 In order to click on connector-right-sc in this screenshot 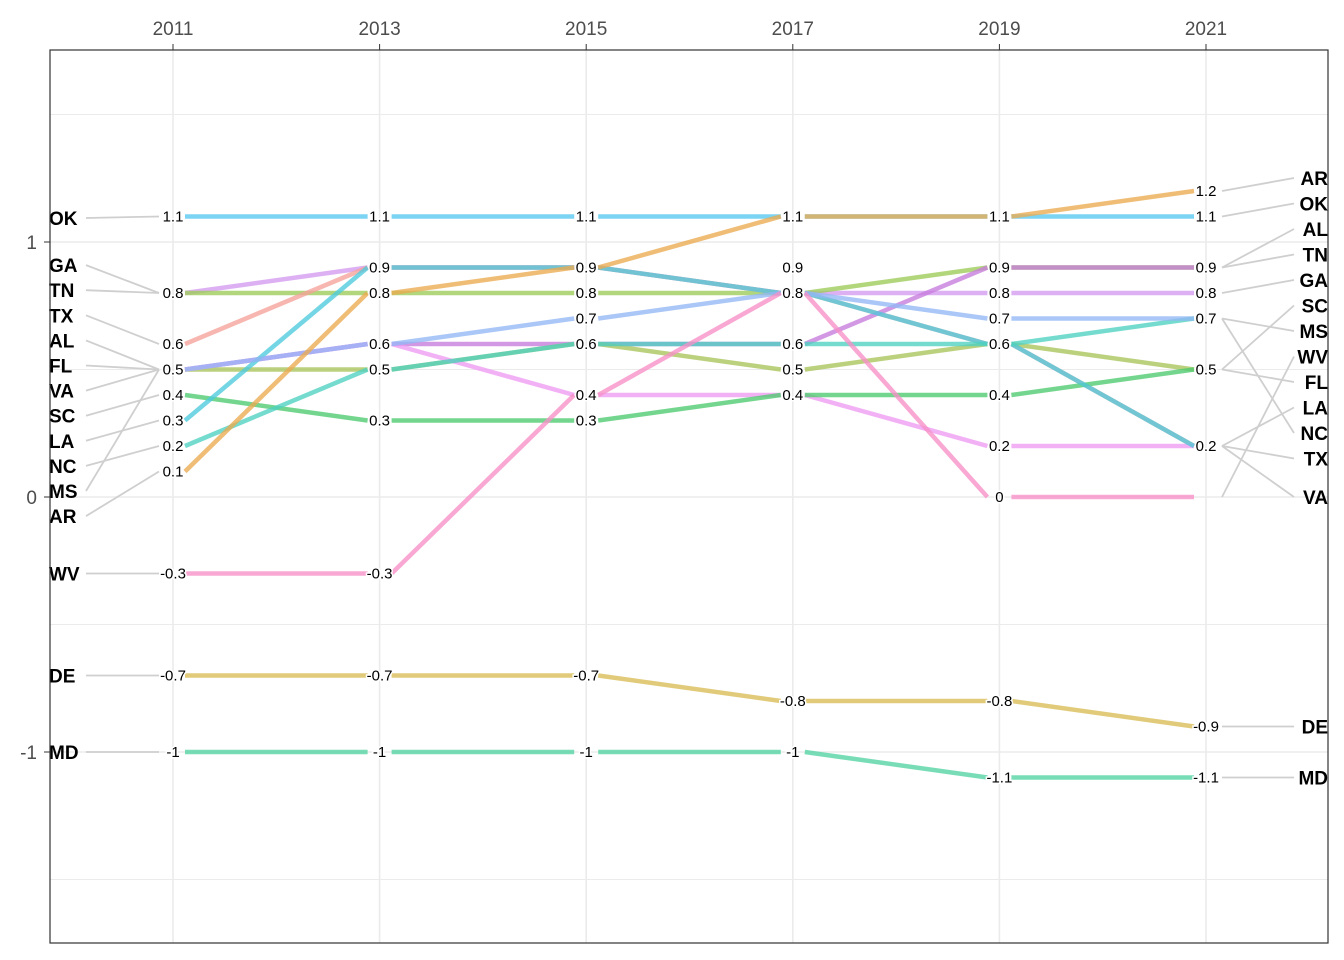, I will do `click(1258, 337)`.